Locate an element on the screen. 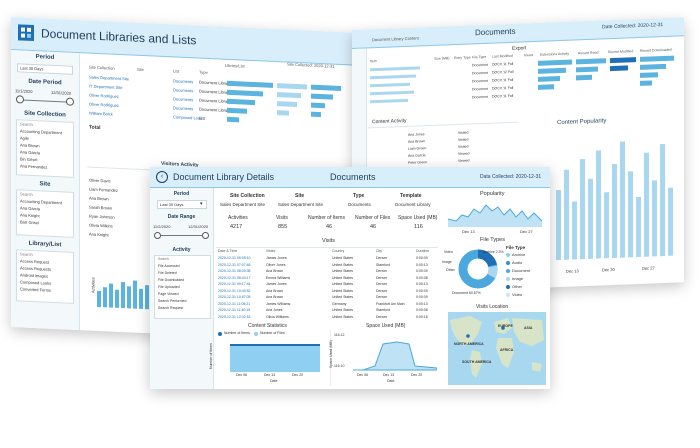 This screenshot has height=448, width=700. axis-tick: Dec 06 is located at coordinates (242, 375).